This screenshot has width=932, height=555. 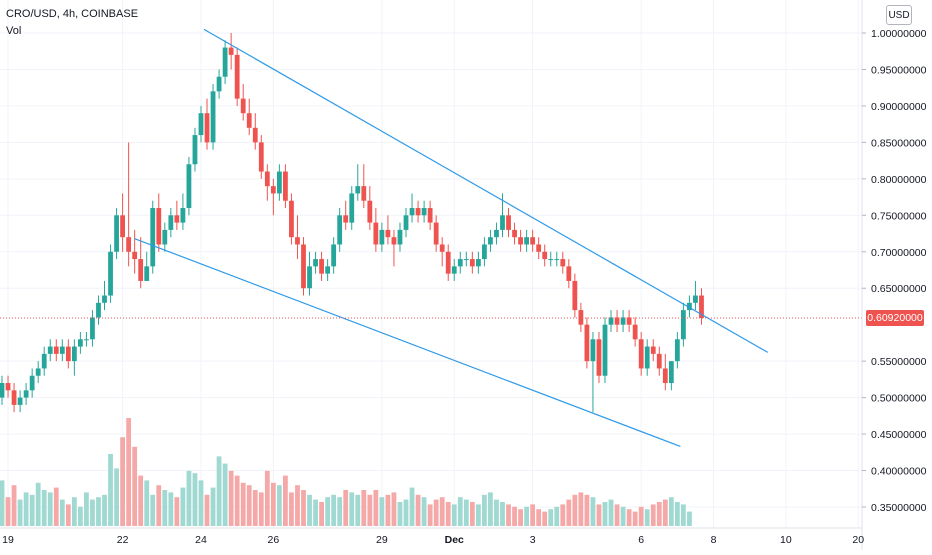 I want to click on currency-button: USD, so click(x=899, y=15).